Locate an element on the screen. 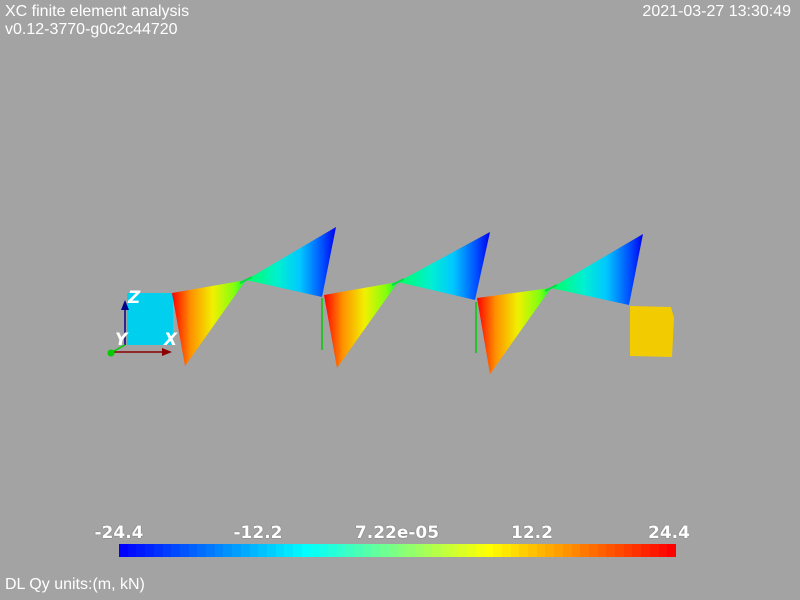 Image resolution: width=800 pixels, height=600 pixels. app-version: v0.12-3770-g0c2c44720 is located at coordinates (91, 29).